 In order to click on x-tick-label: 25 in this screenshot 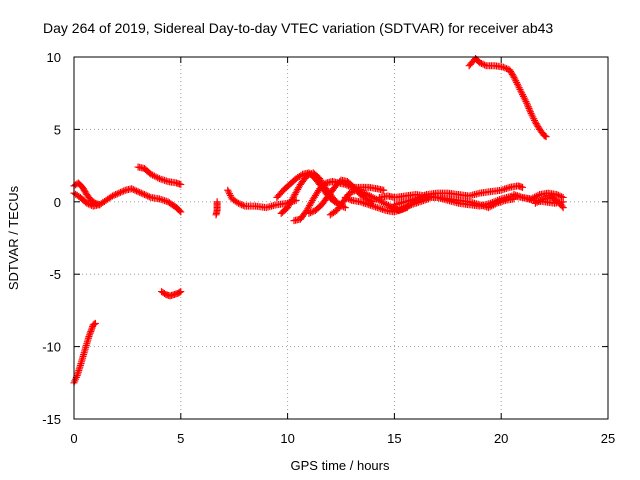, I will do `click(608, 438)`.